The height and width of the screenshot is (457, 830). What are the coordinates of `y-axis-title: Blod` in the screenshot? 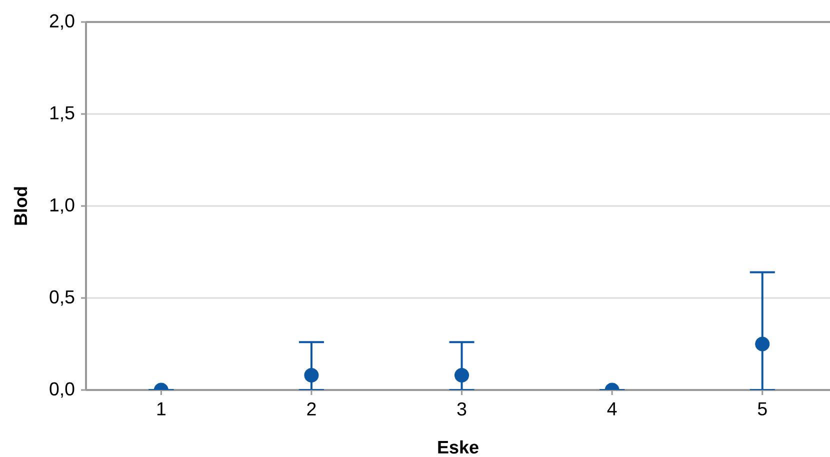 It's located at (21, 206).